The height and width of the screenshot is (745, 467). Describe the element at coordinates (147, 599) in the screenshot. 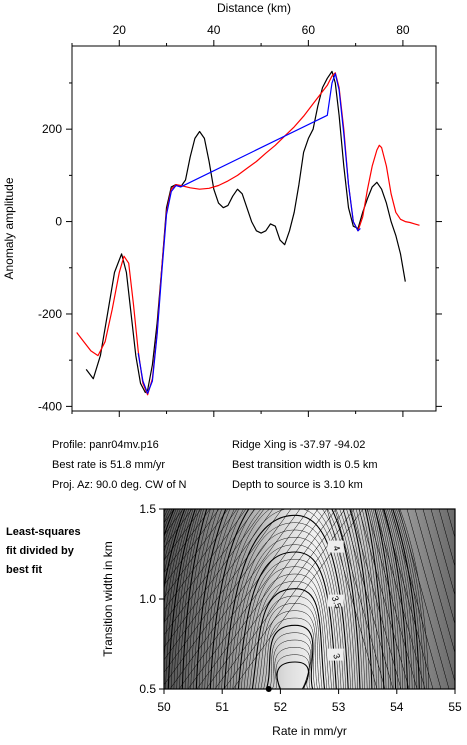

I see `y-tick-label: 1.0` at that location.